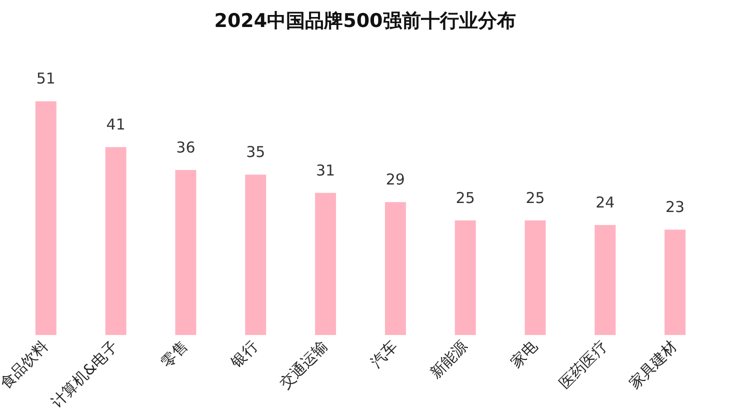 The image size is (730, 420). What do you see at coordinates (448, 359) in the screenshot?
I see `x-tick-label: 新能源` at bounding box center [448, 359].